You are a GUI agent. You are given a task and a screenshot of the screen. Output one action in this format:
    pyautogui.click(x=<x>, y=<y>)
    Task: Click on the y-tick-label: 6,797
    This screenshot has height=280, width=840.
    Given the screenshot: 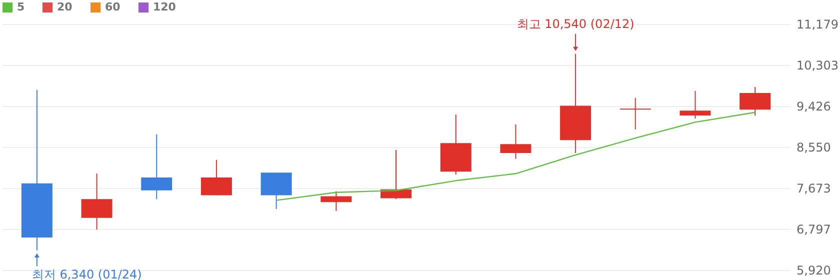 What is the action you would take?
    pyautogui.click(x=813, y=229)
    